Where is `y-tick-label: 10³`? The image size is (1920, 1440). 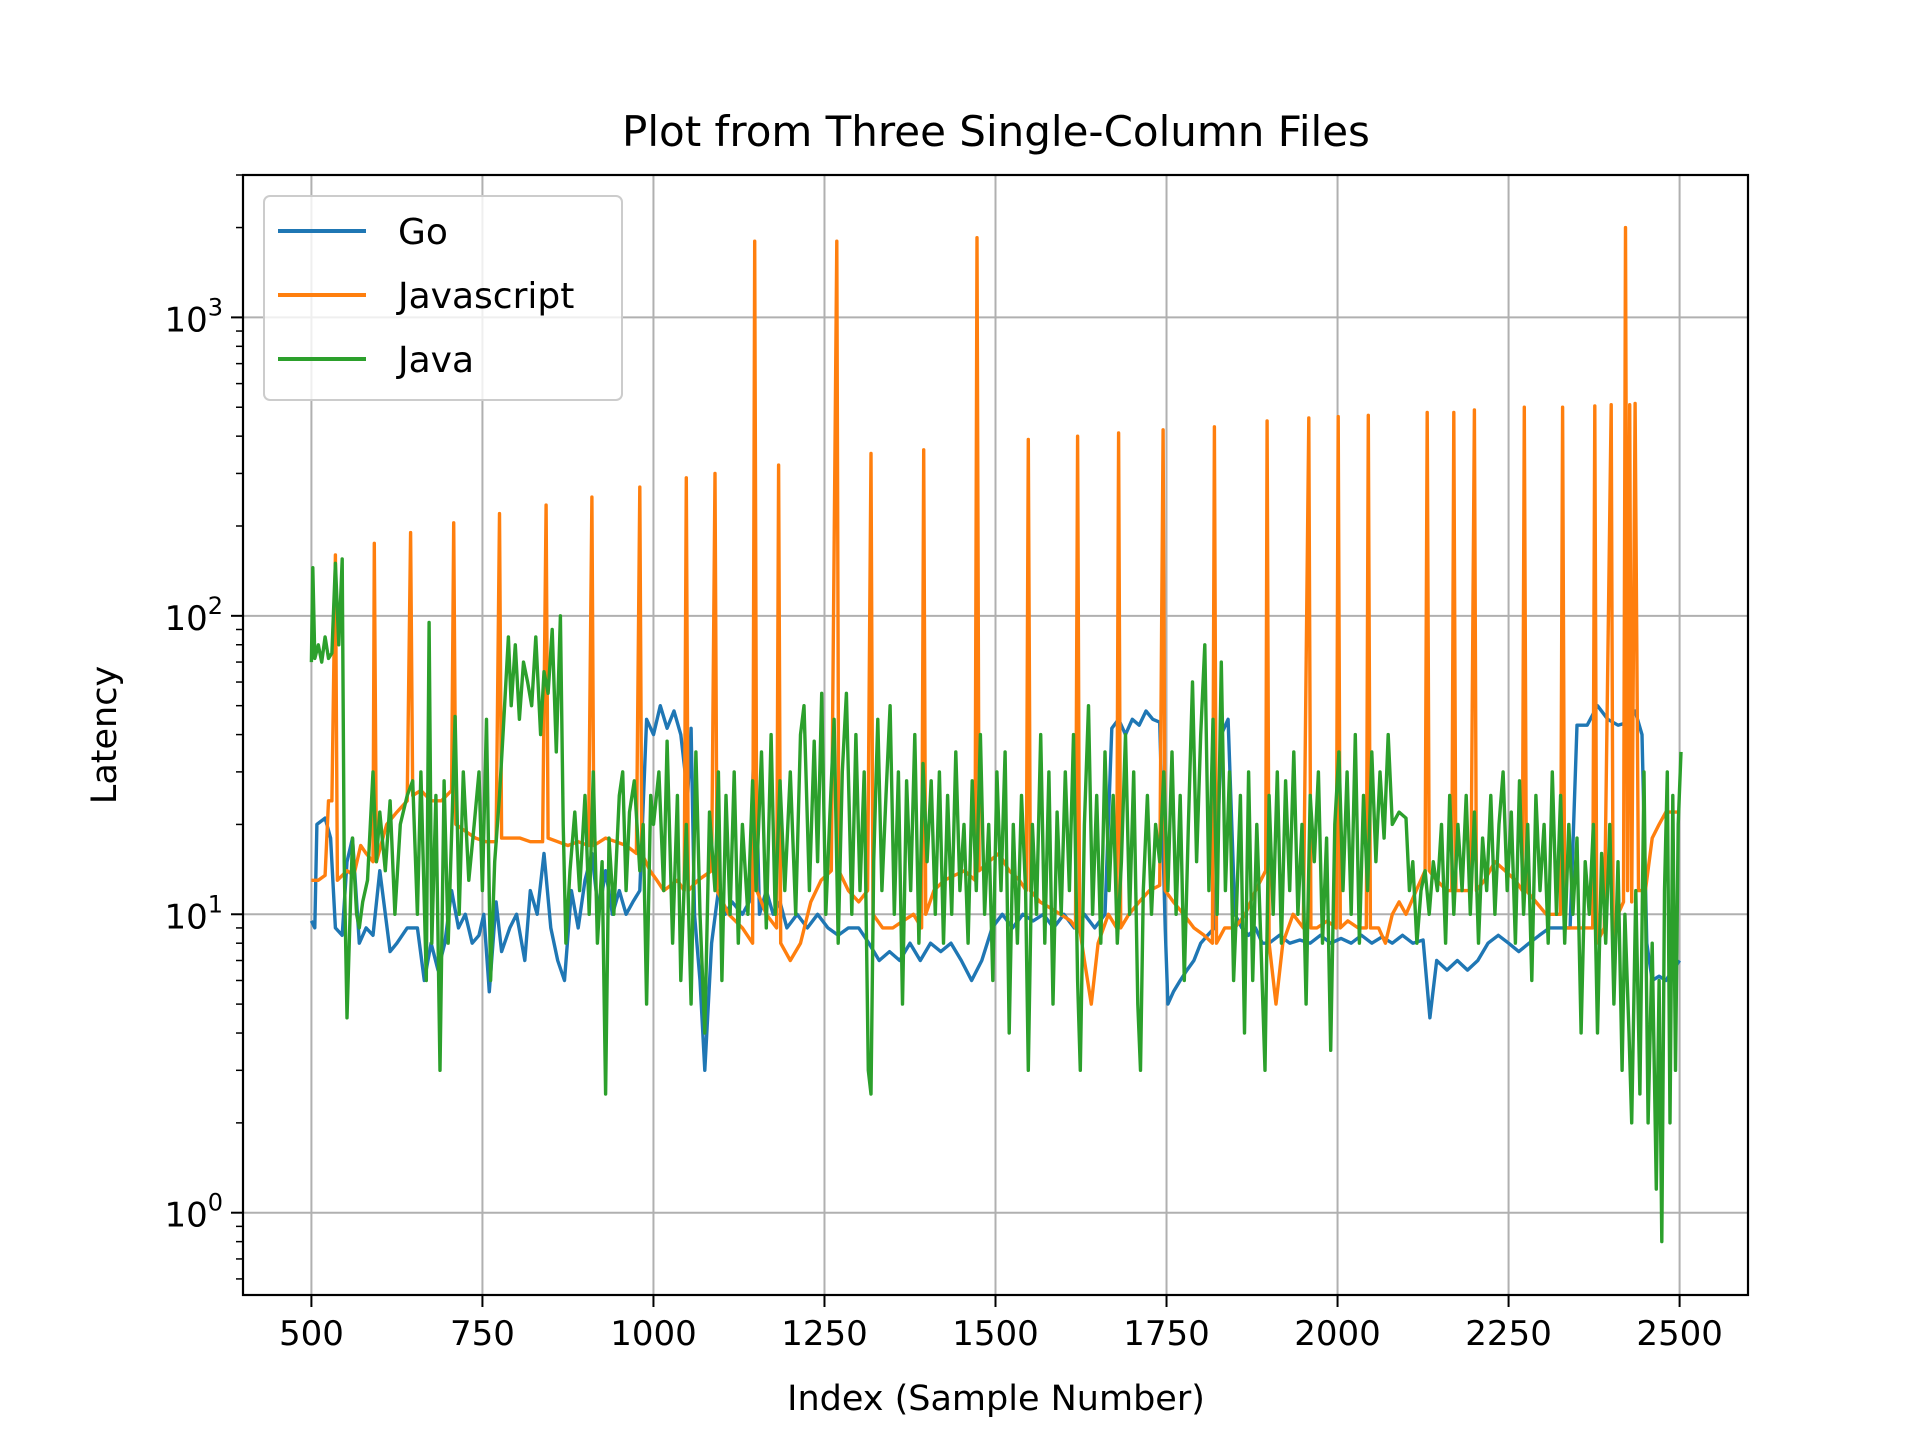
y-tick-label: 10³ is located at coordinates (193, 316).